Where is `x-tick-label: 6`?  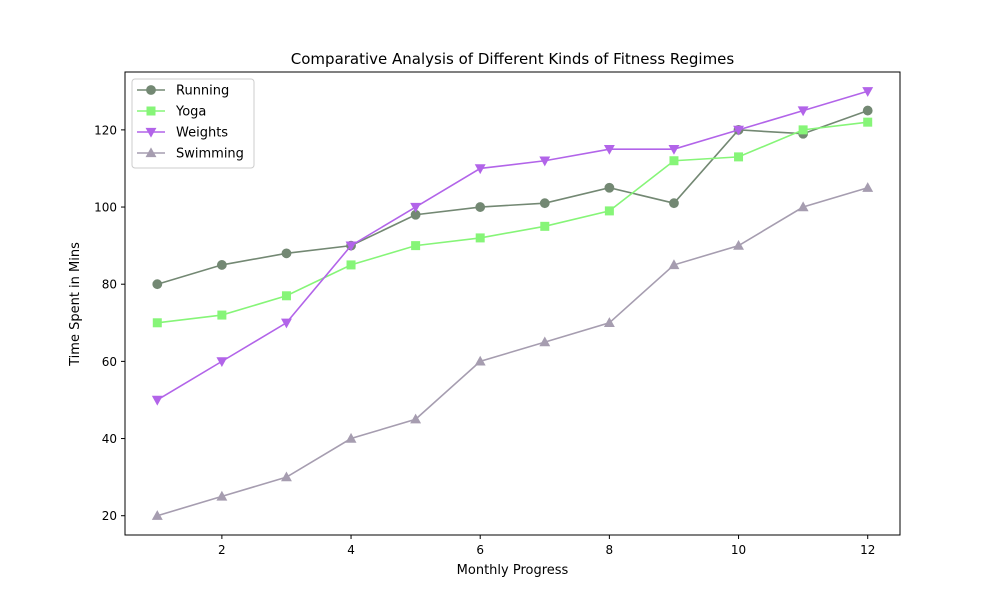 x-tick-label: 6 is located at coordinates (480, 550).